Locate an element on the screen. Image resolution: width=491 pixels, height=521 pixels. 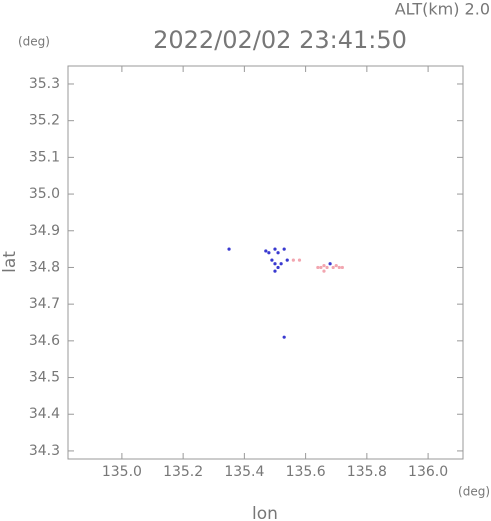
x-tick-label: 135.8 is located at coordinates (367, 472).